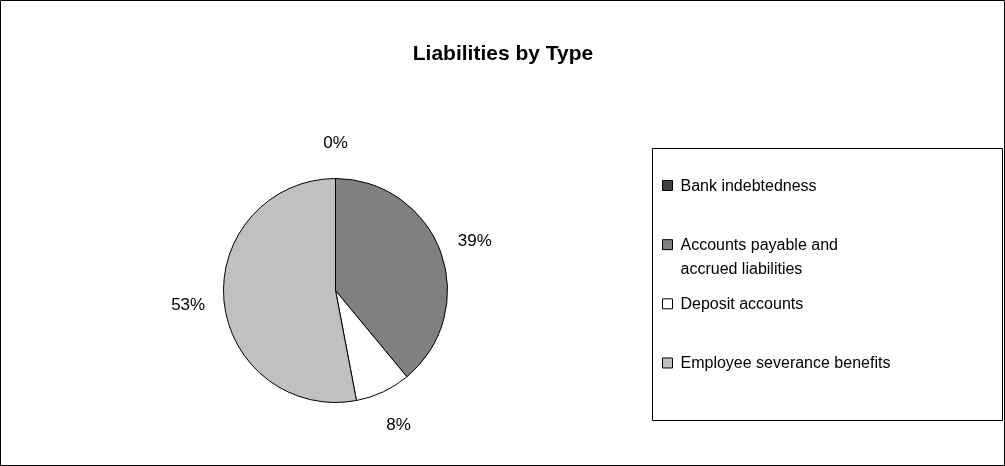 Image resolution: width=1005 pixels, height=466 pixels. Describe the element at coordinates (474, 240) in the screenshot. I see `data-label: 39%` at that location.